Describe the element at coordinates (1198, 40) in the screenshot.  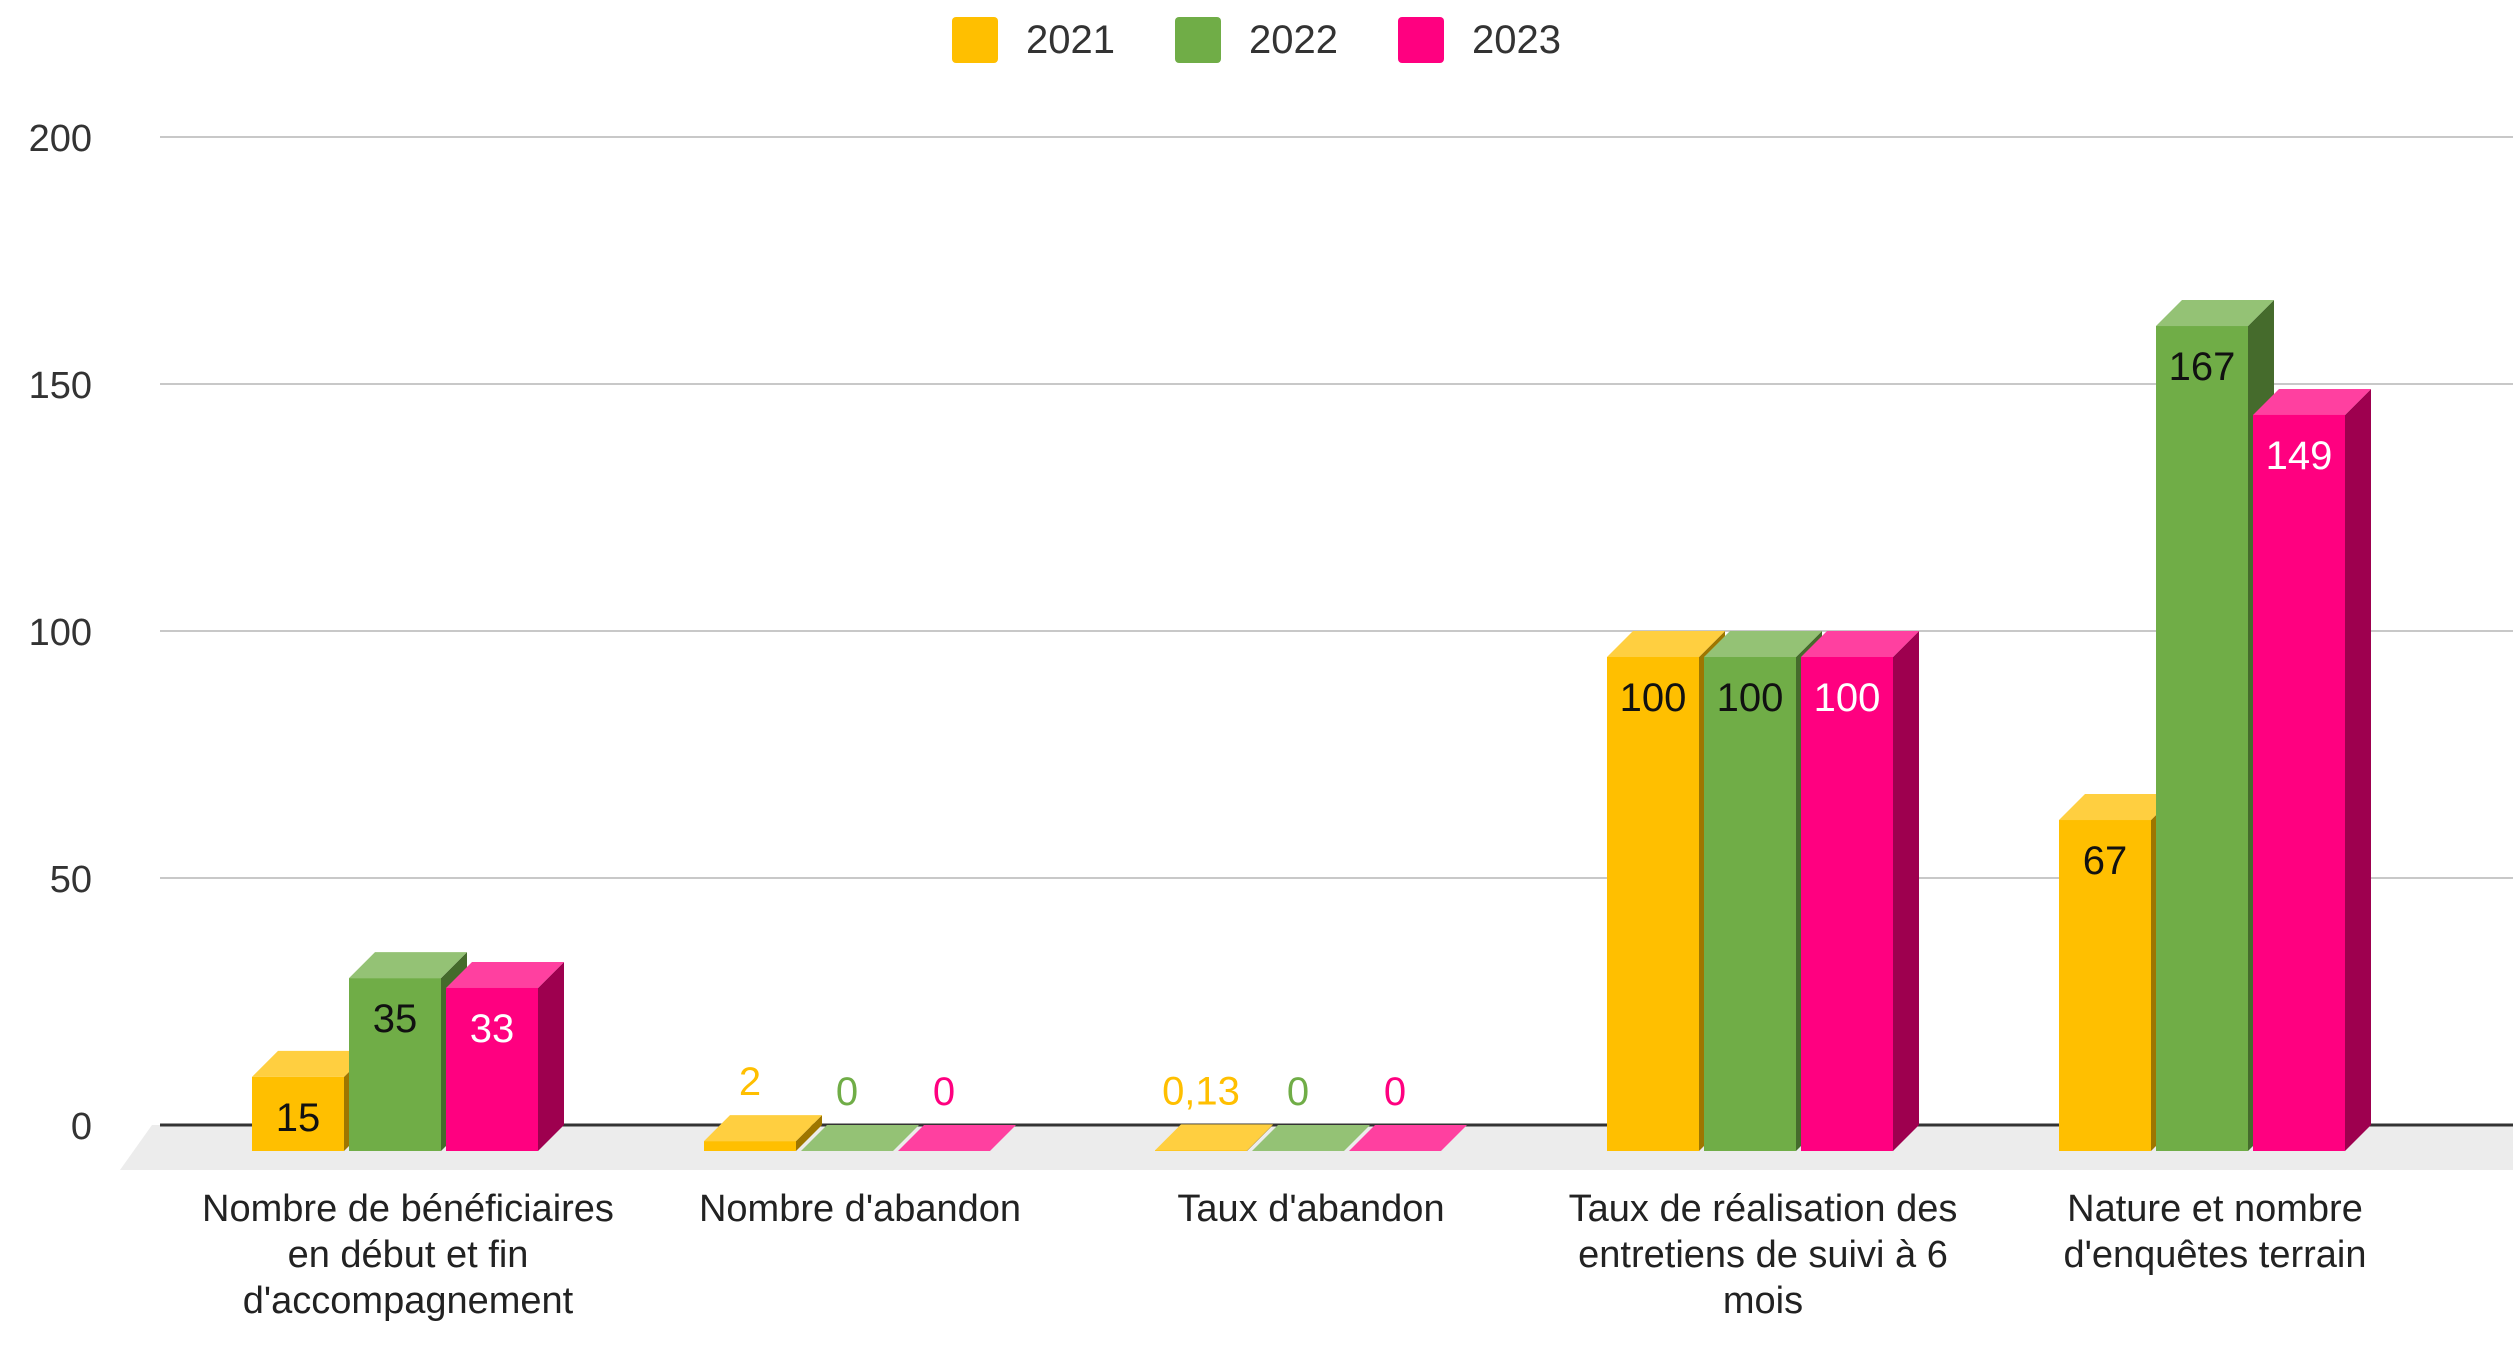
I see `legend-swatch-2022` at that location.